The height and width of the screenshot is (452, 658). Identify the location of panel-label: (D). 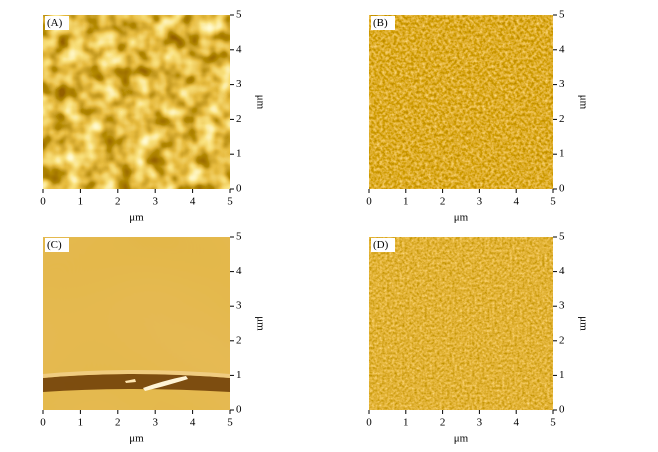
(381, 245).